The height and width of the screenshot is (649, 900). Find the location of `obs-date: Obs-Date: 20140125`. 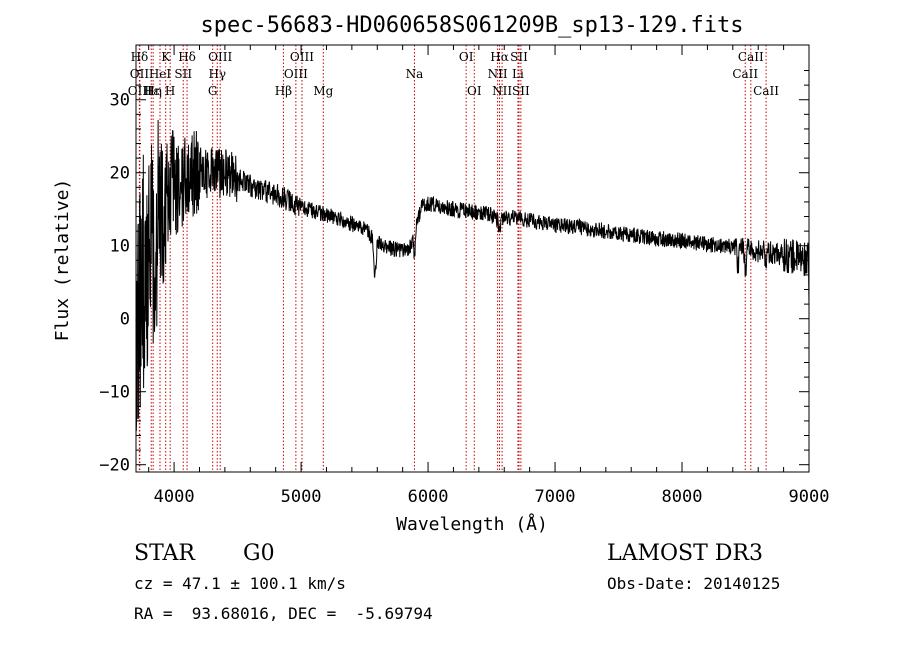

obs-date: Obs-Date: 20140125 is located at coordinates (694, 583).